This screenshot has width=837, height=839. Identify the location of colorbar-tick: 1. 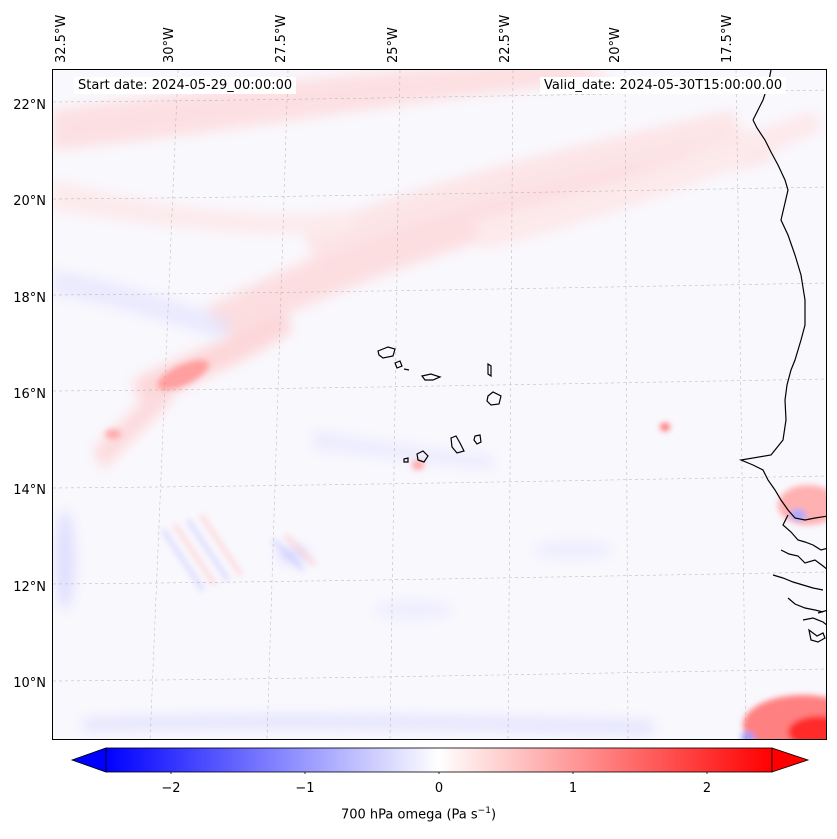
(573, 788).